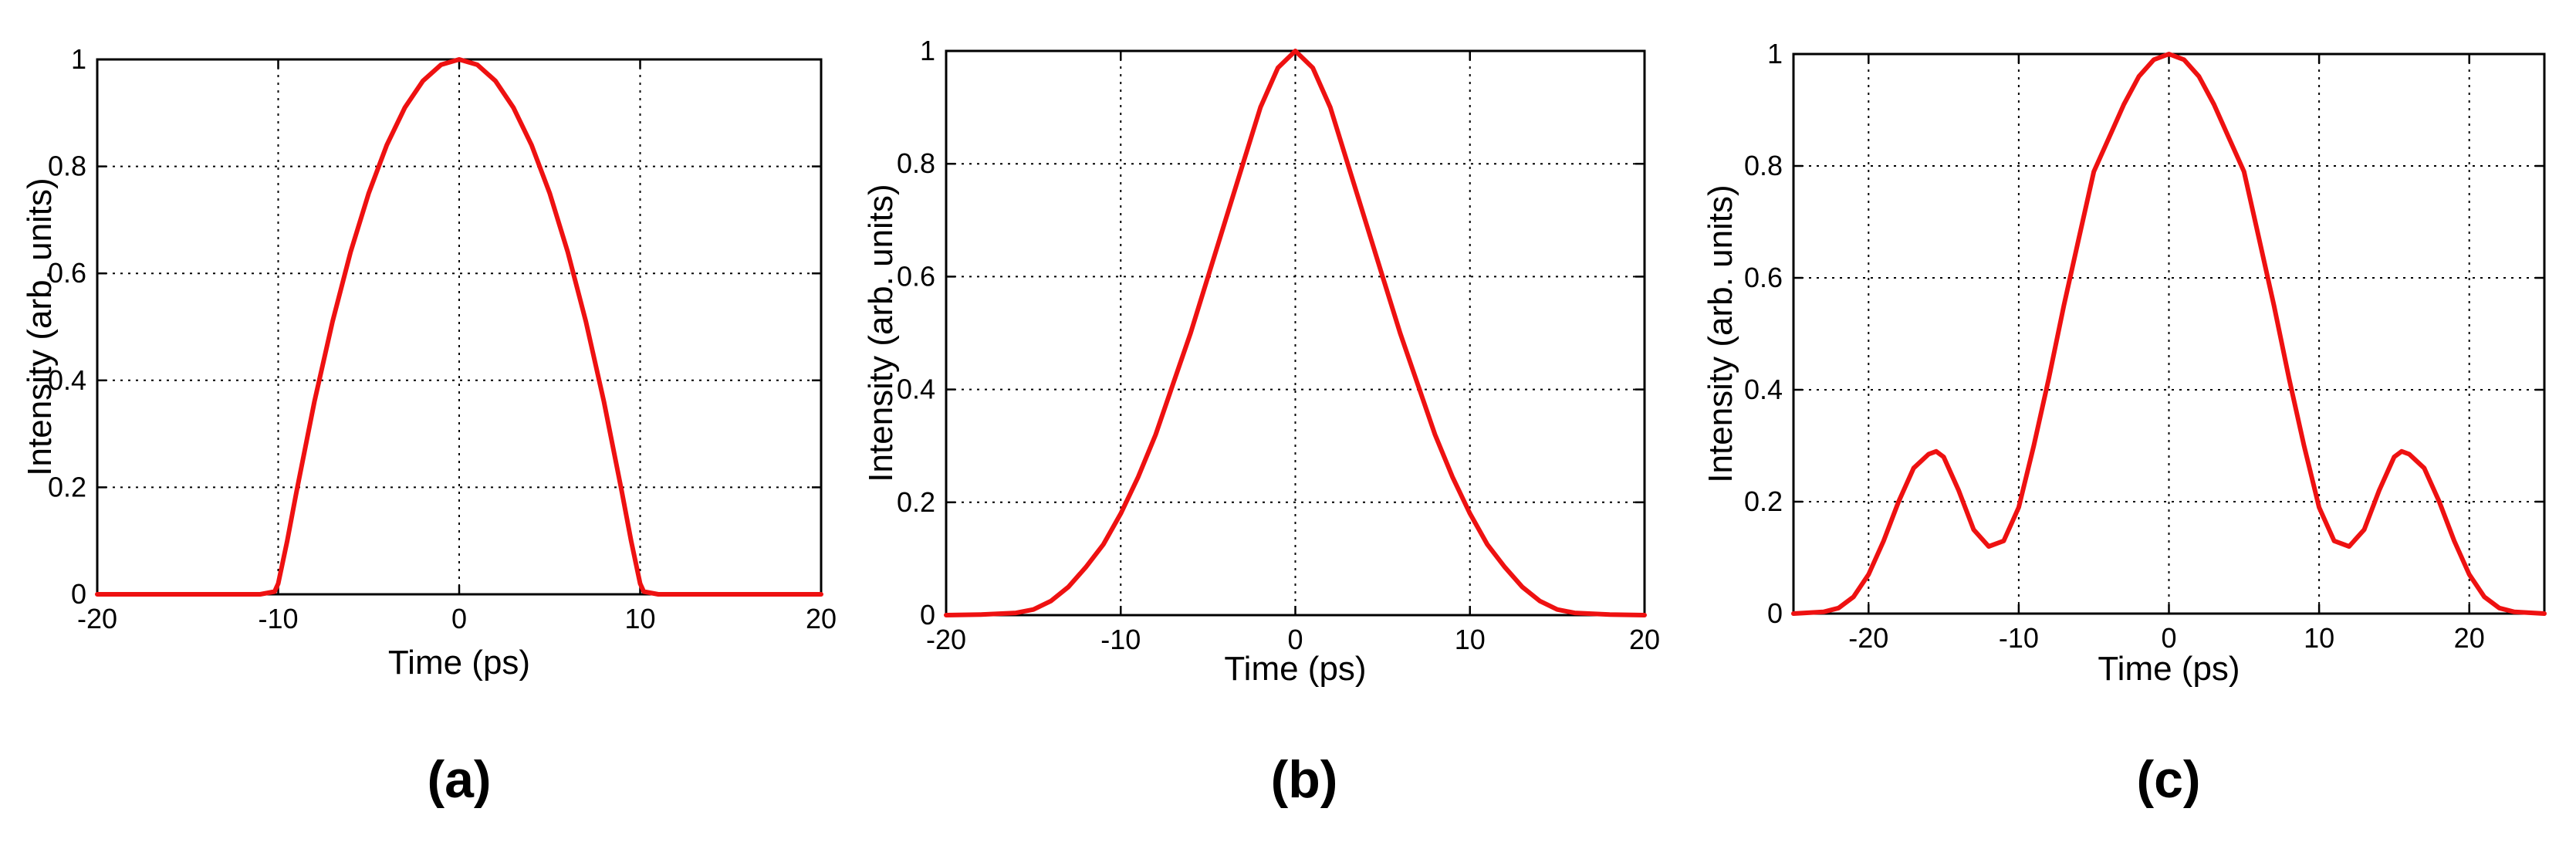 The image size is (2576, 849). What do you see at coordinates (1304, 780) in the screenshot?
I see `panel-label: (b)` at bounding box center [1304, 780].